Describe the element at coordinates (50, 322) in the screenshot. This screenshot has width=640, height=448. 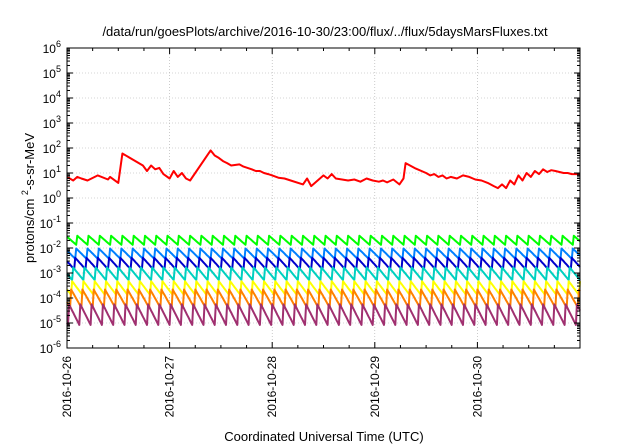
I see `y-tick-label: 10⁻⁵` at that location.